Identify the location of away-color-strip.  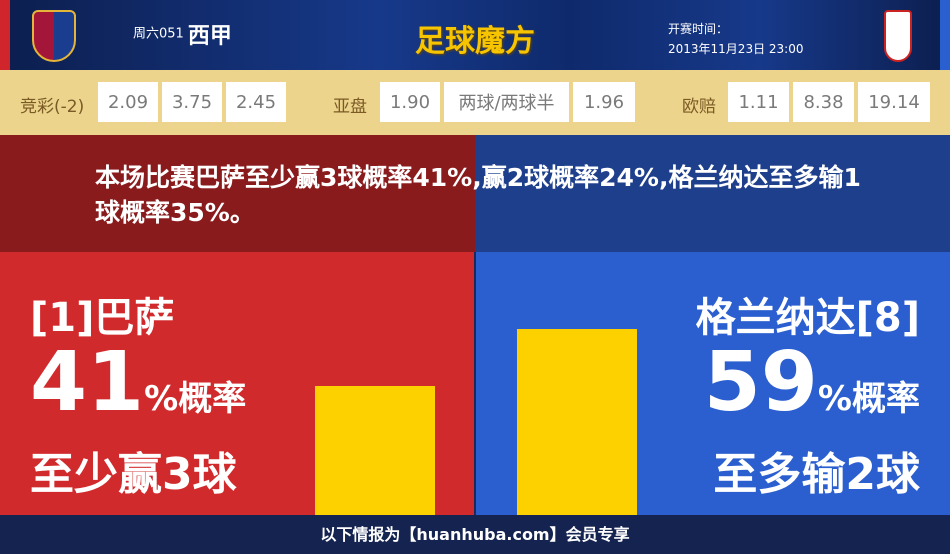
(945, 35).